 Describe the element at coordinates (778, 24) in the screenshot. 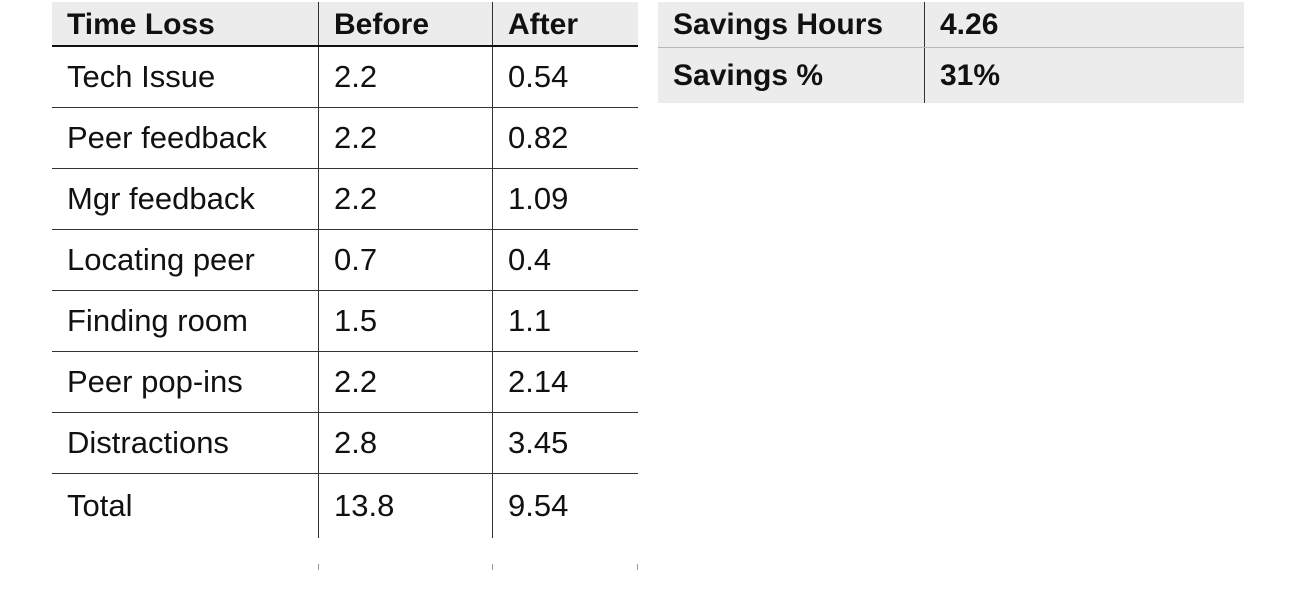

I see `savings-label: Savings Hours` at that location.